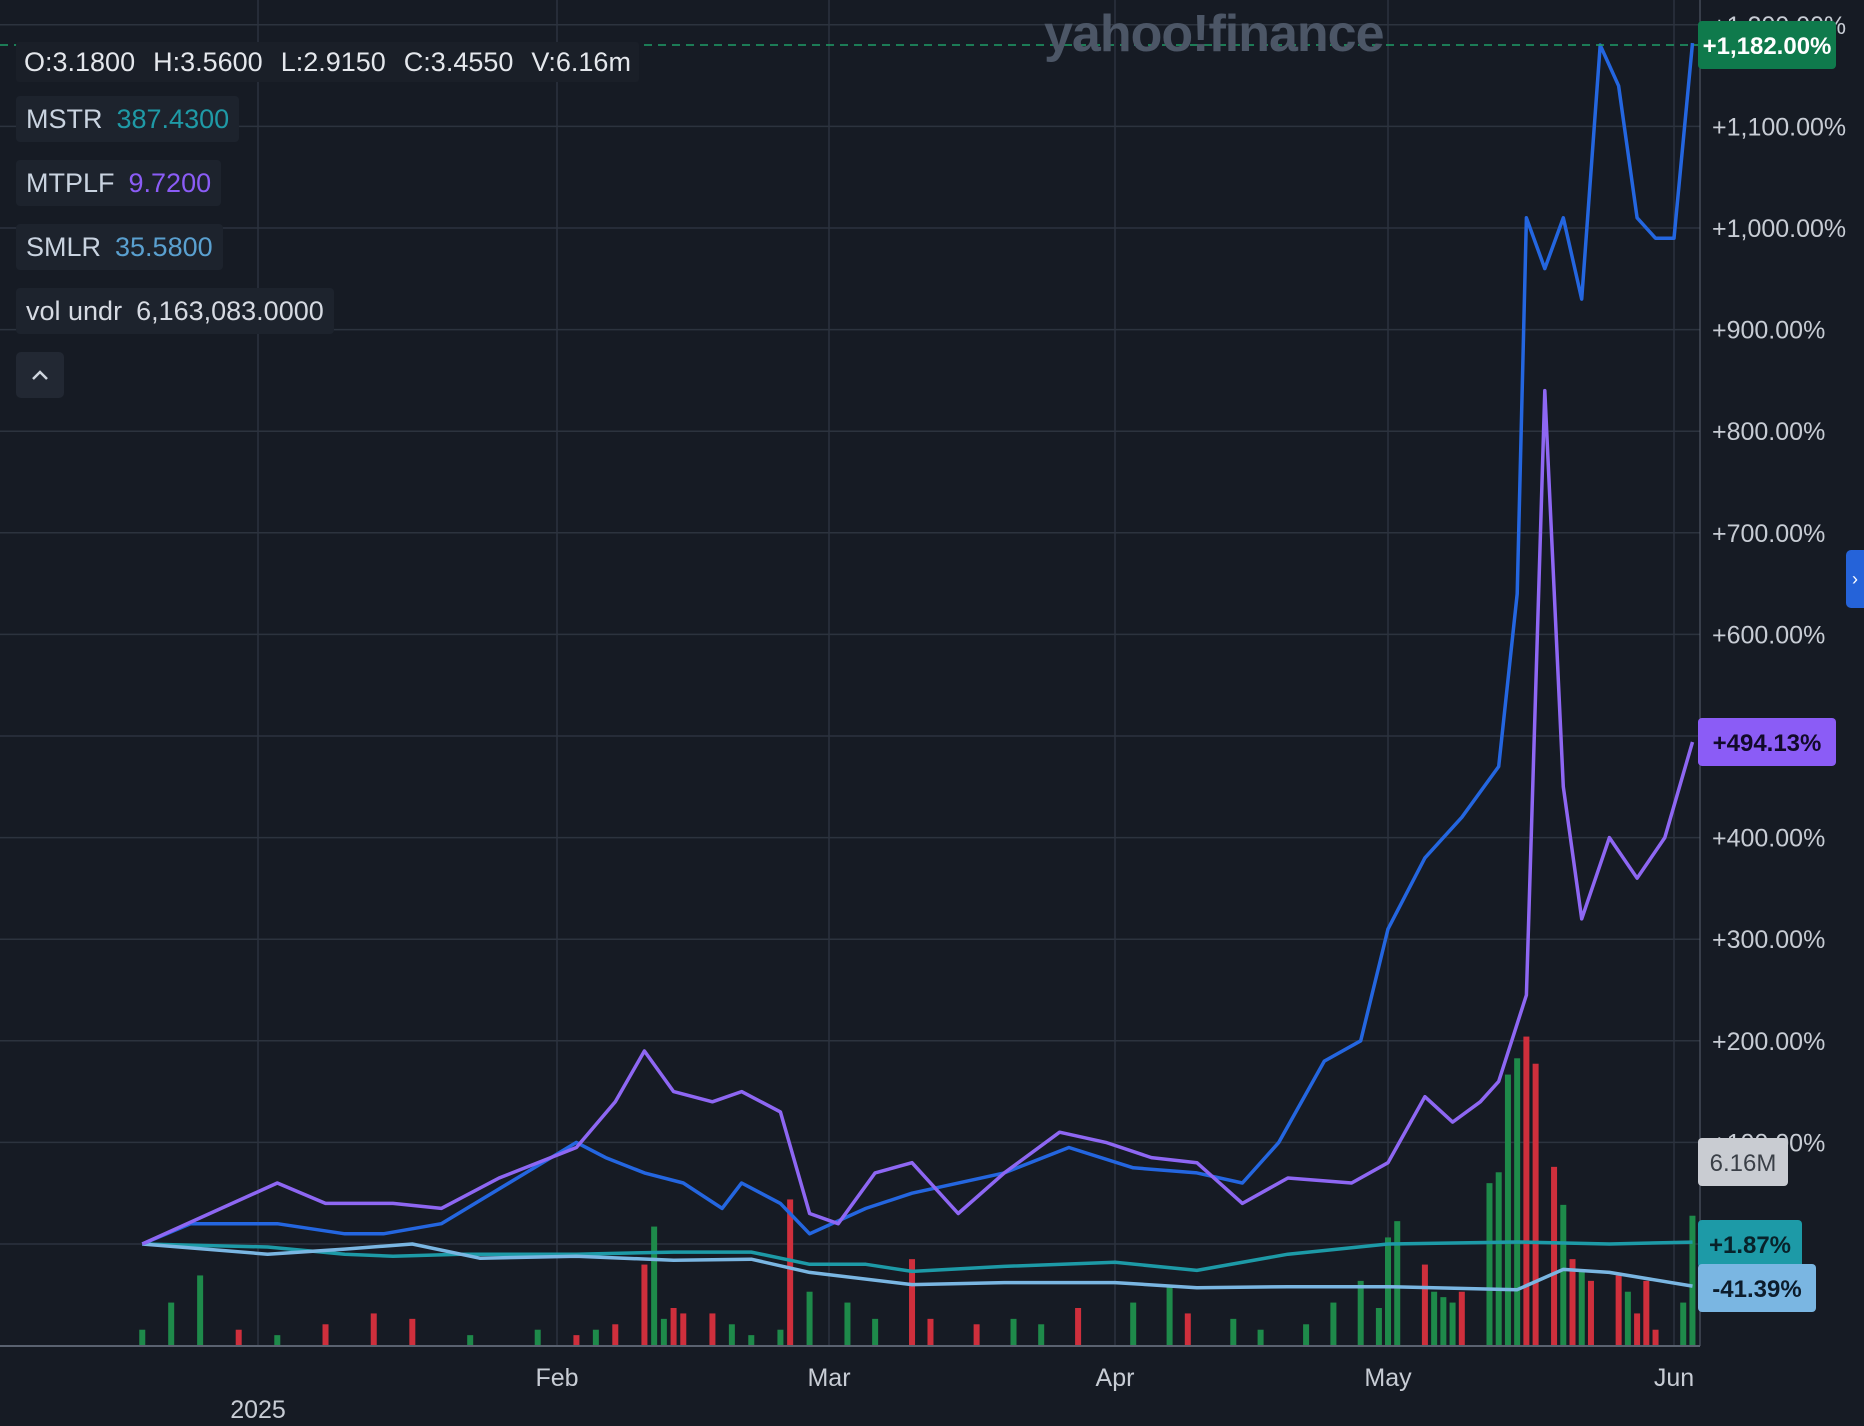 The height and width of the screenshot is (1426, 1864). Describe the element at coordinates (1388, 1378) in the screenshot. I see `x-tick-label: May` at that location.